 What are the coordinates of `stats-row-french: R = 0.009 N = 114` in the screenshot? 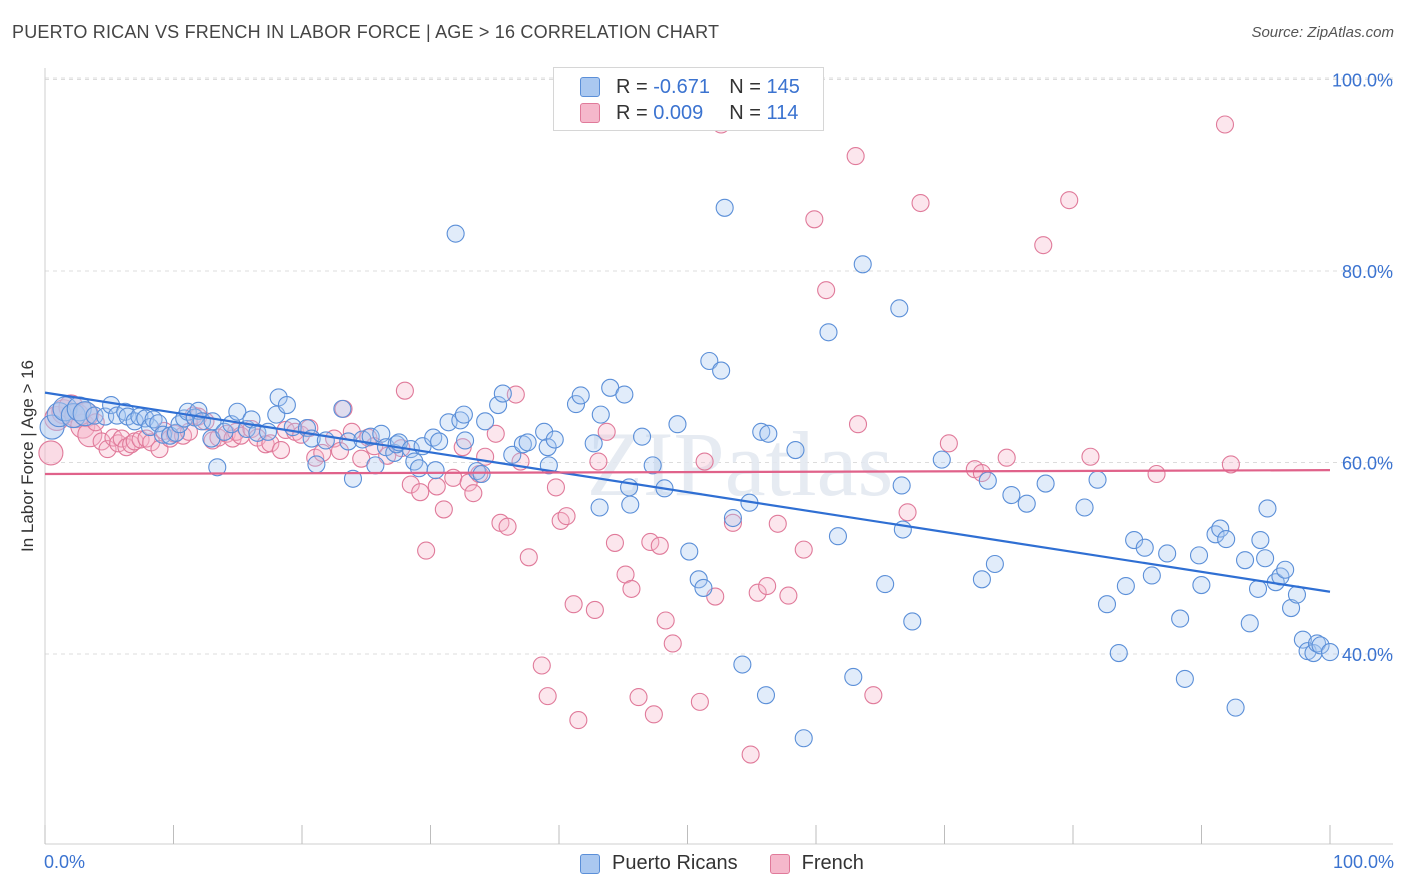 It's located at (689, 113).